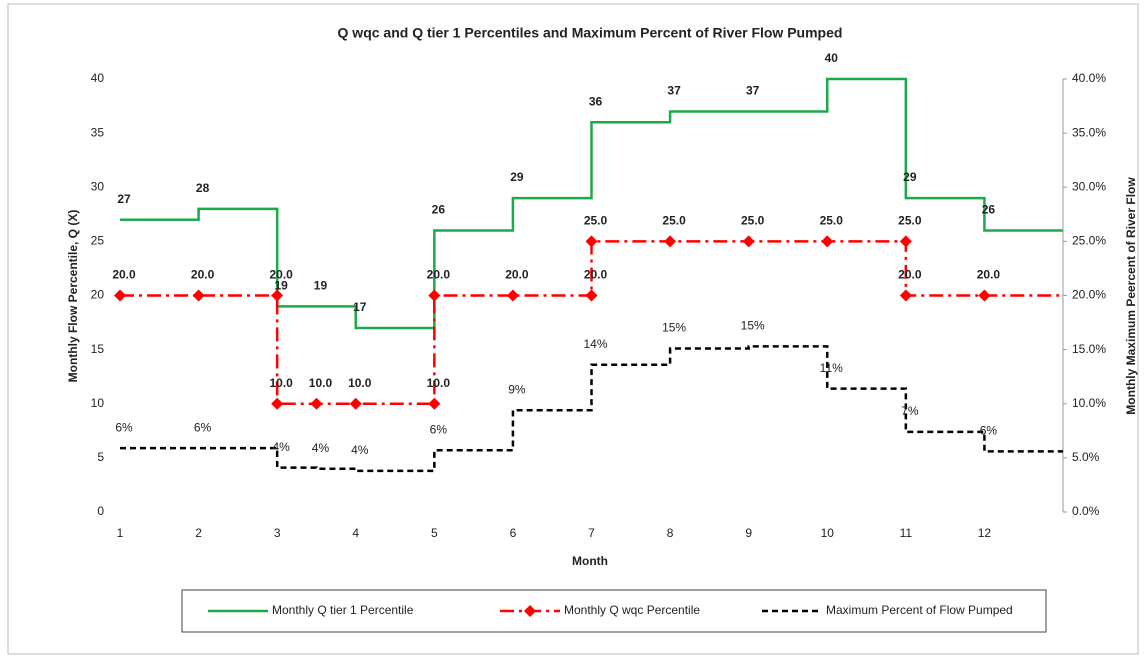 Image resolution: width=1147 pixels, height=660 pixels. What do you see at coordinates (355, 533) in the screenshot?
I see `x-tick-label: 4` at bounding box center [355, 533].